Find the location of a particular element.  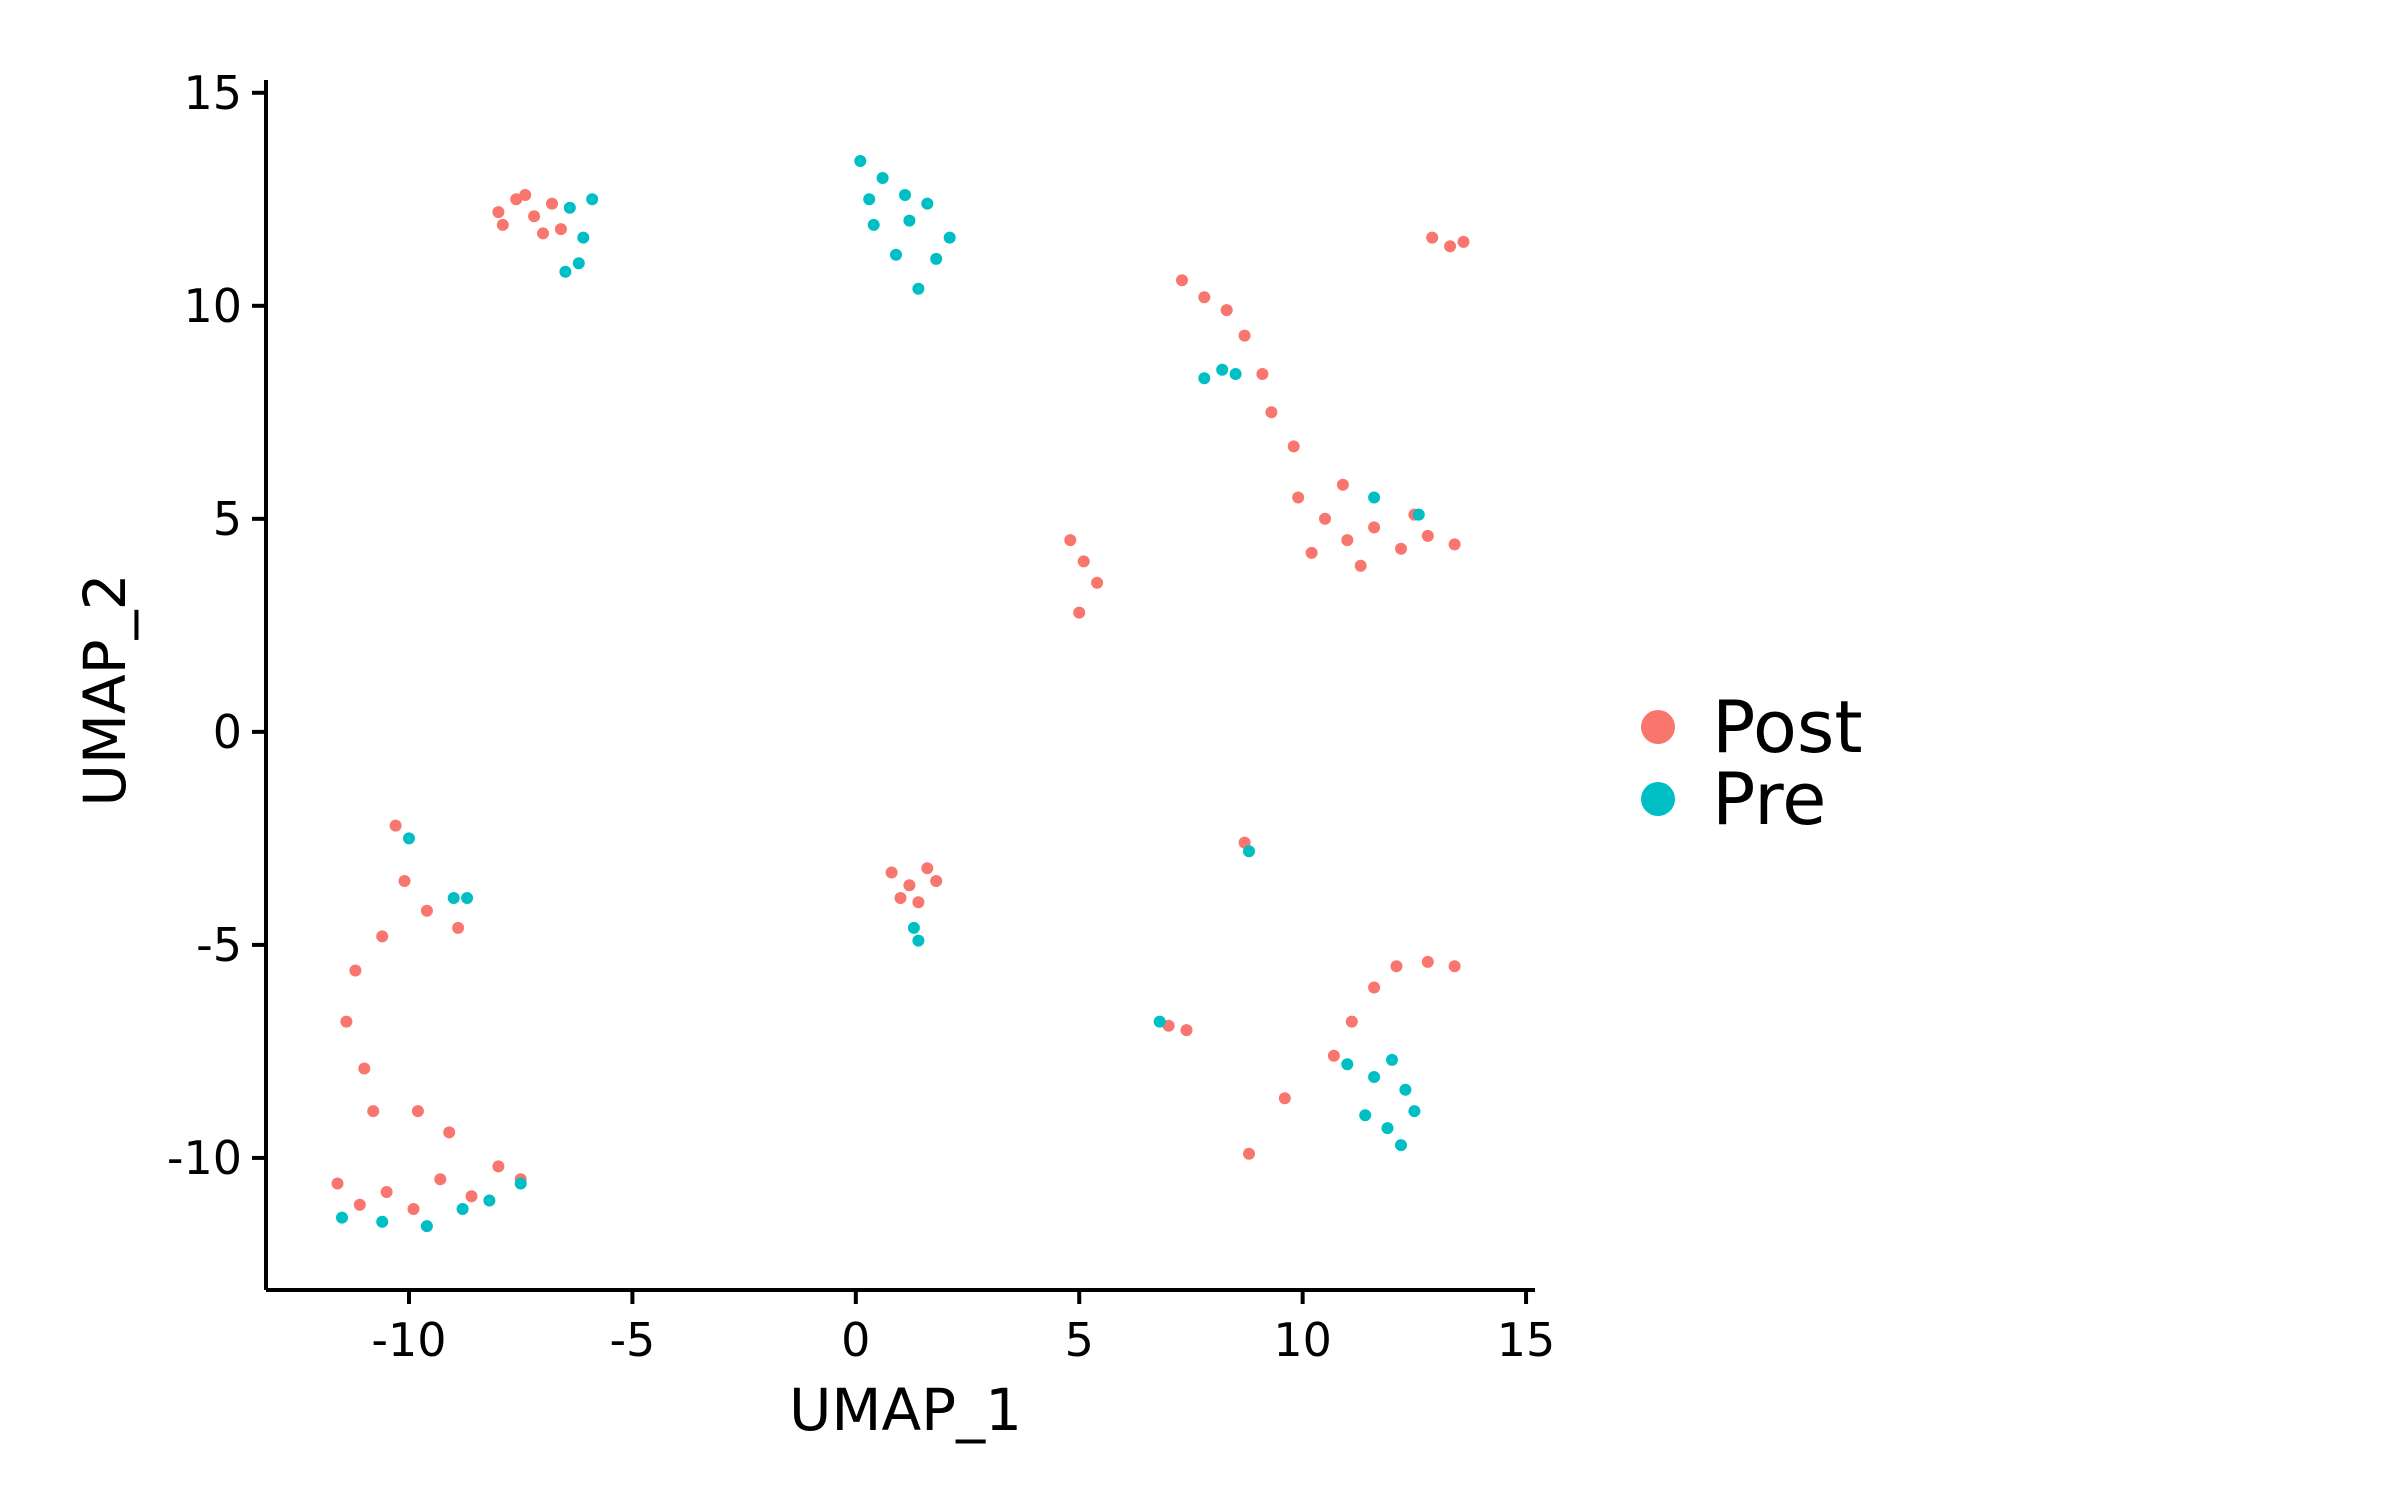

legend-label-post: Post is located at coordinates (1787, 727).